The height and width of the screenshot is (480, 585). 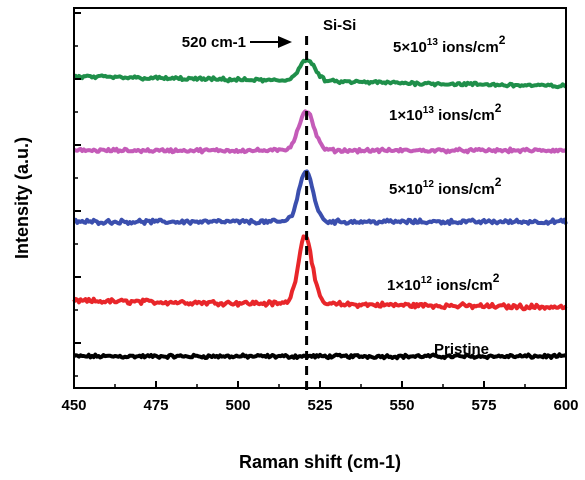 I want to click on y-axis-ticks, so click(x=77, y=194).